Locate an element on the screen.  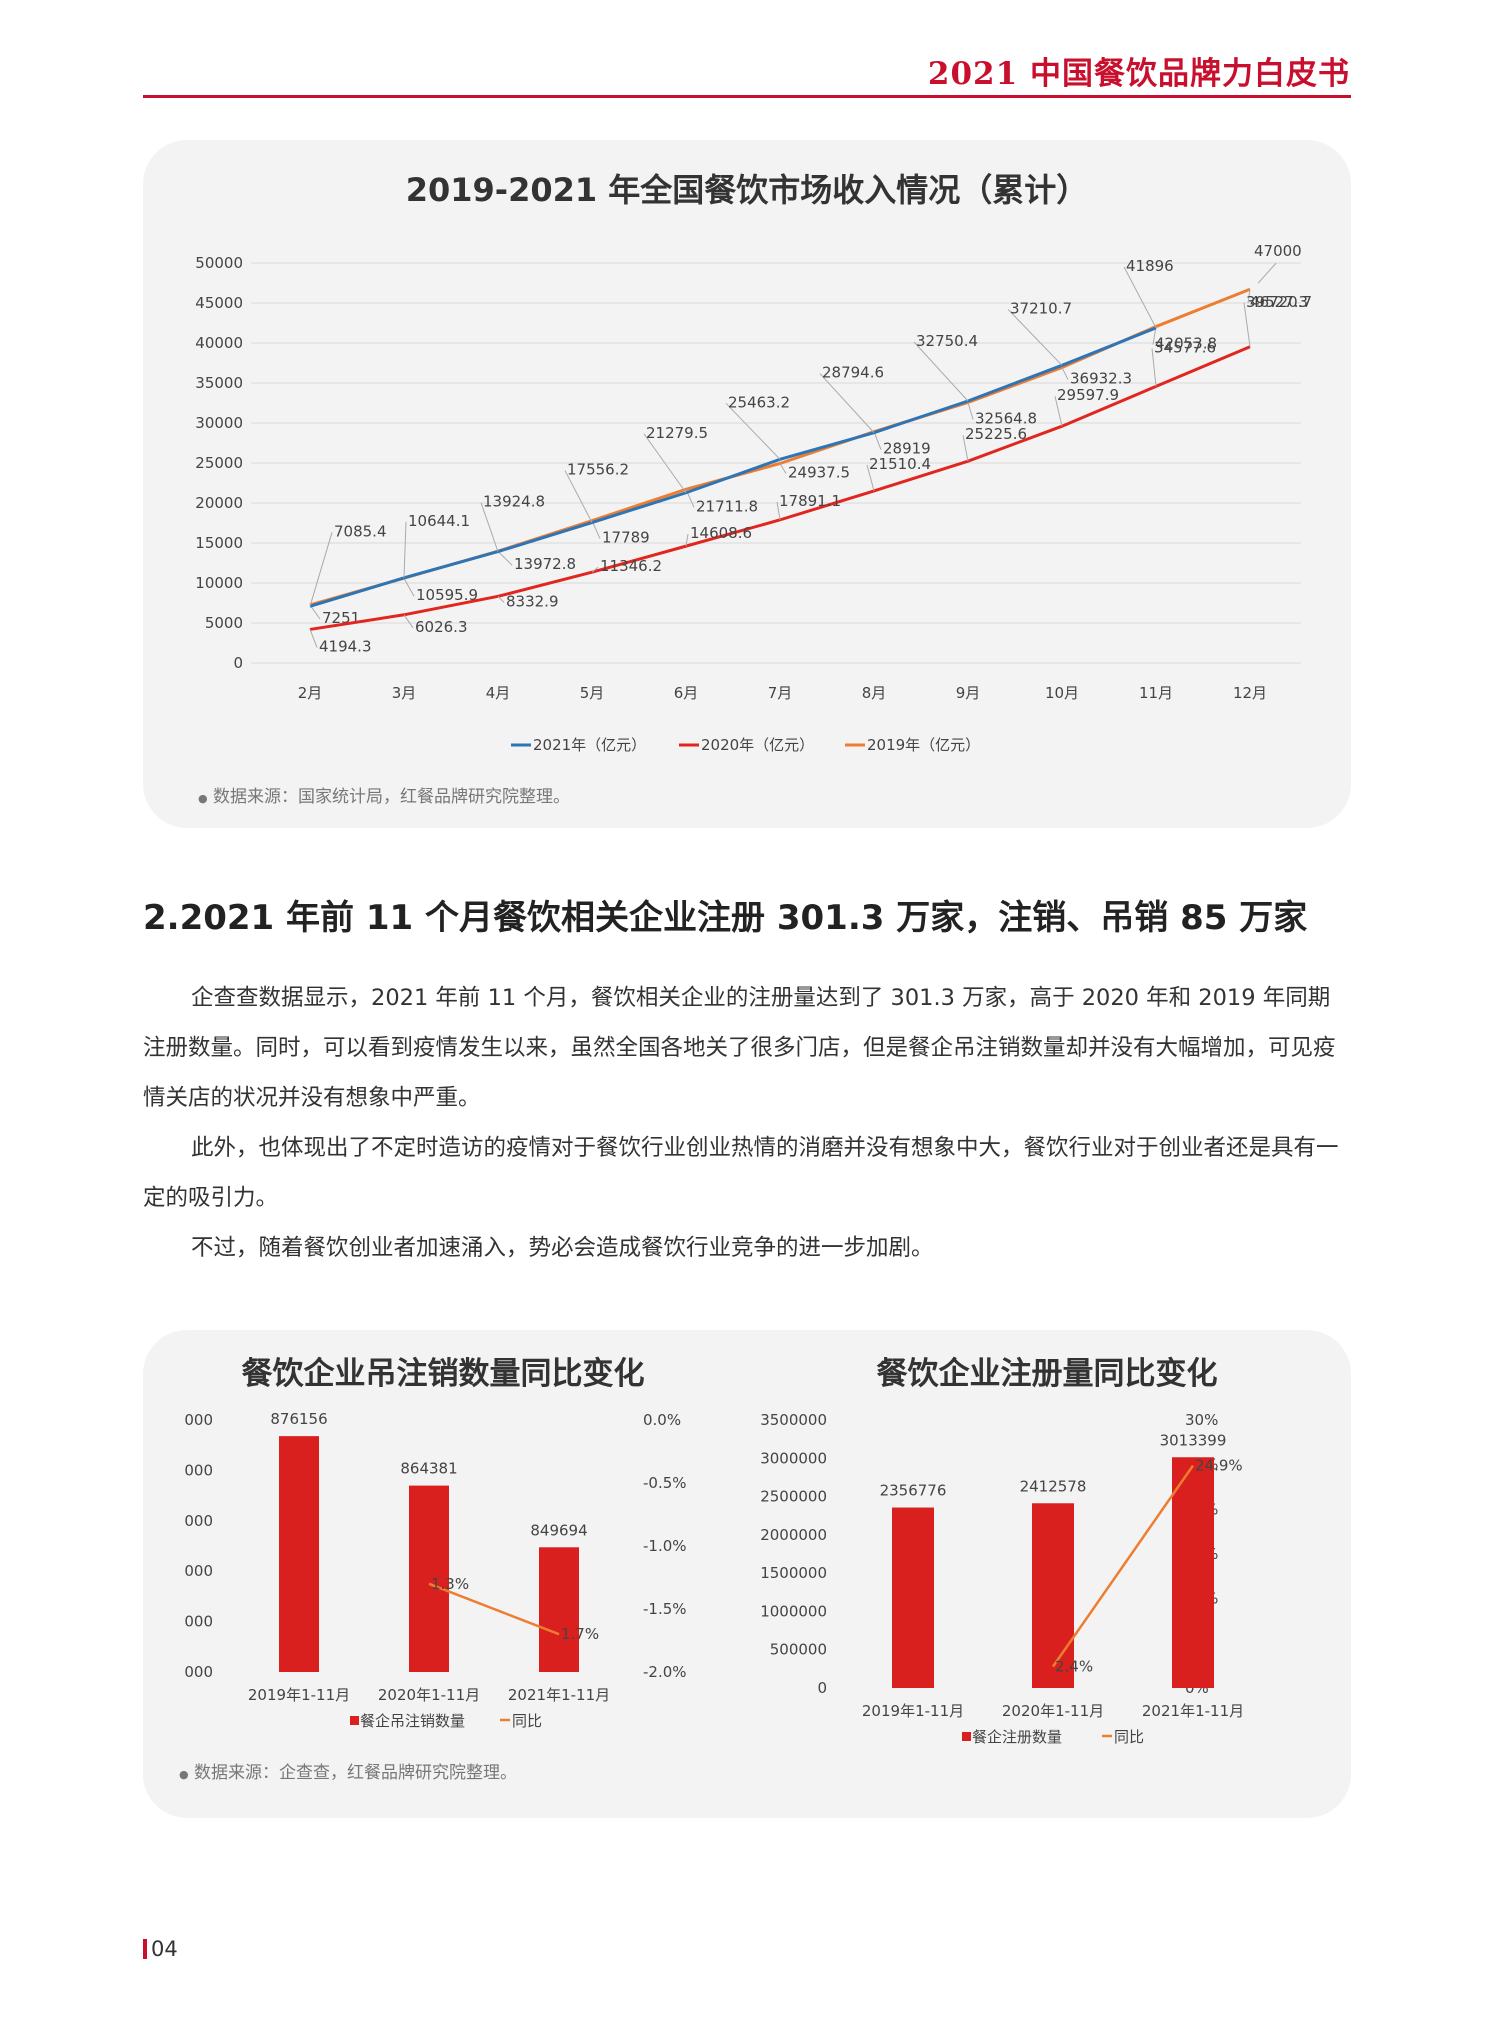
bar-value-label: 876156 is located at coordinates (298, 1419).